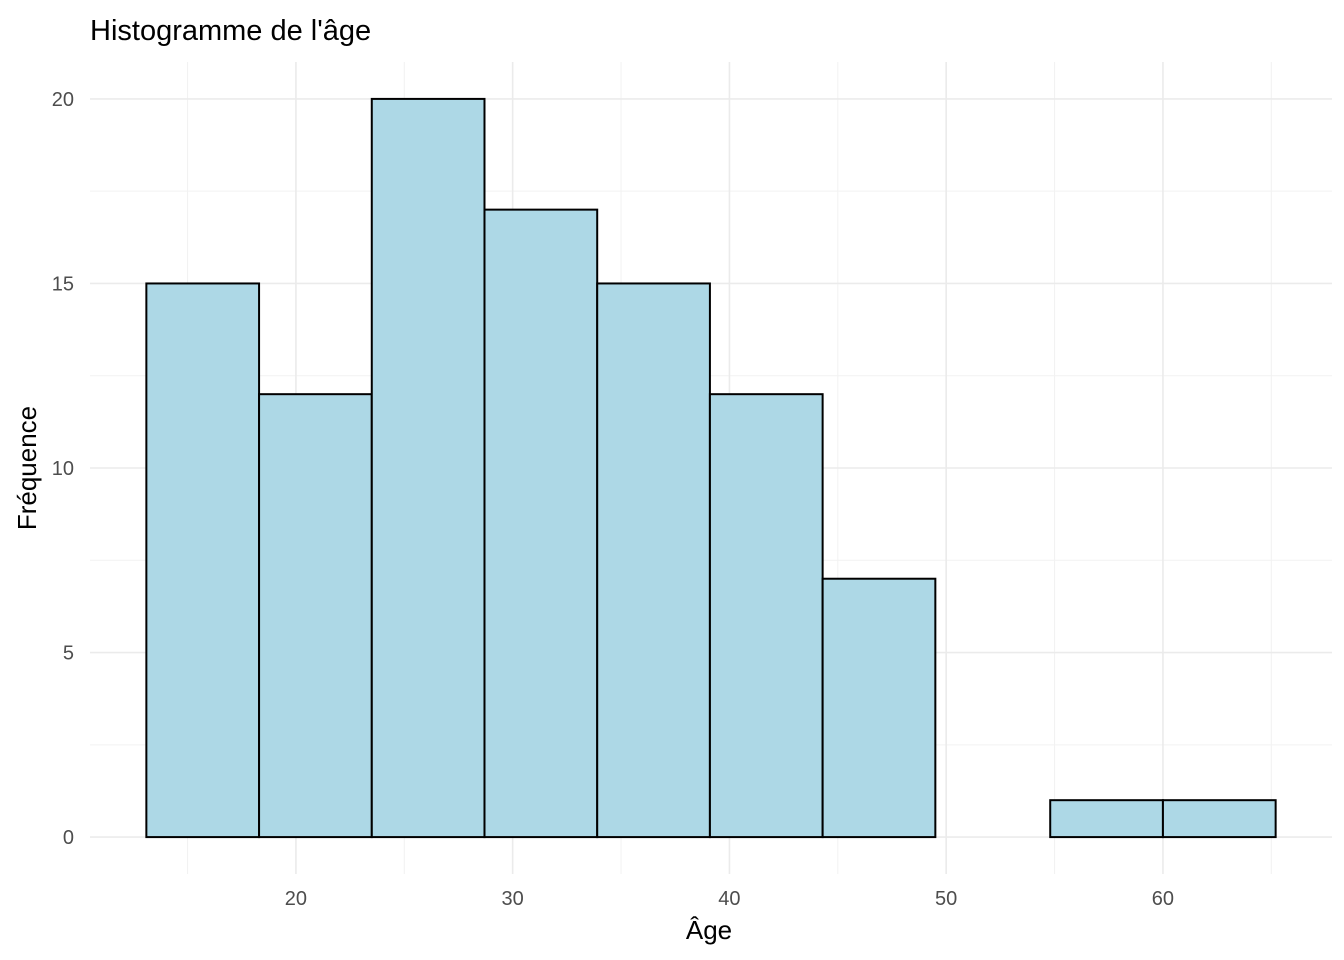 This screenshot has width=1344, height=960. What do you see at coordinates (63, 100) in the screenshot?
I see `y-tick-label: 20` at bounding box center [63, 100].